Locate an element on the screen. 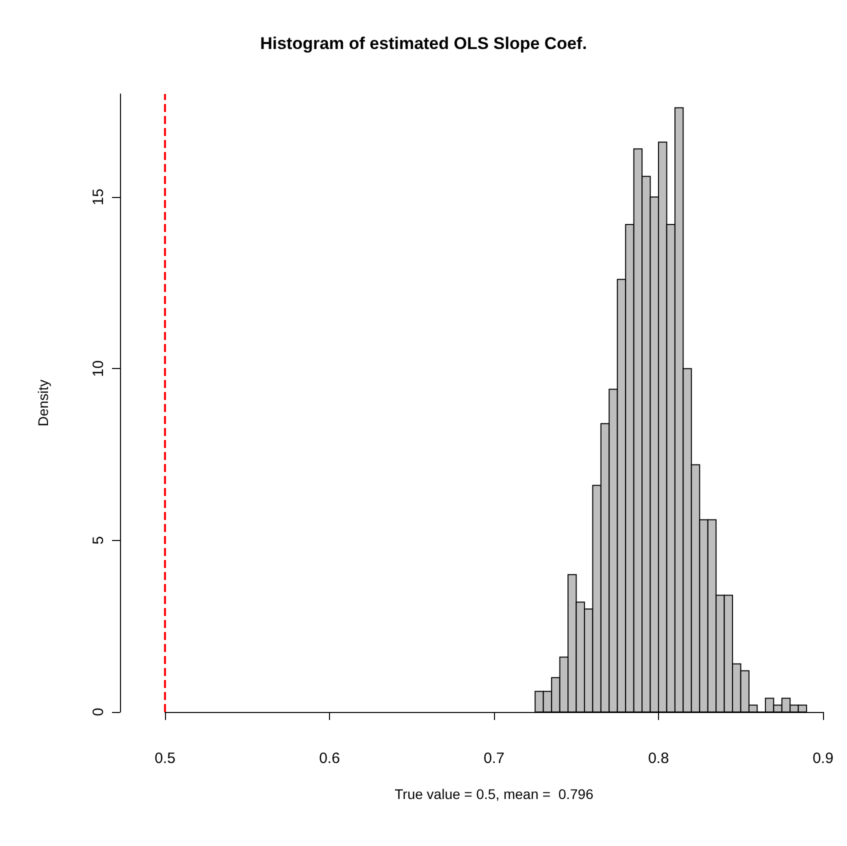 The height and width of the screenshot is (846, 847). x-axis-title: True value = 0.5, mean = 0.796 is located at coordinates (494, 794).